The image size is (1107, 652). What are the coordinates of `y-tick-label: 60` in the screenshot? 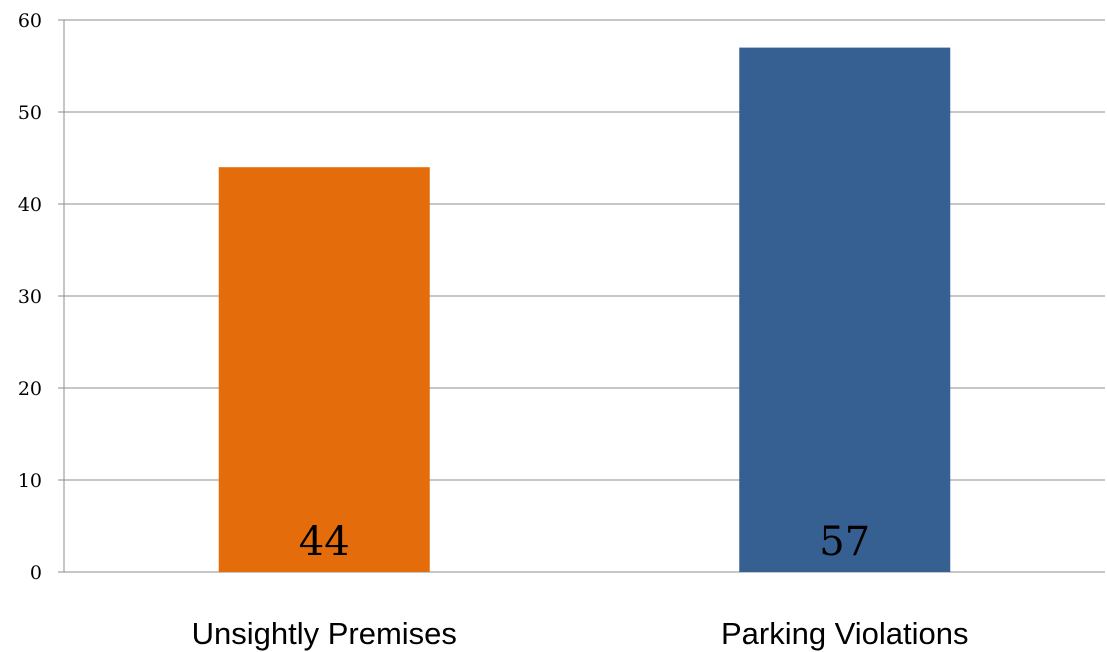 It's located at (30, 21).